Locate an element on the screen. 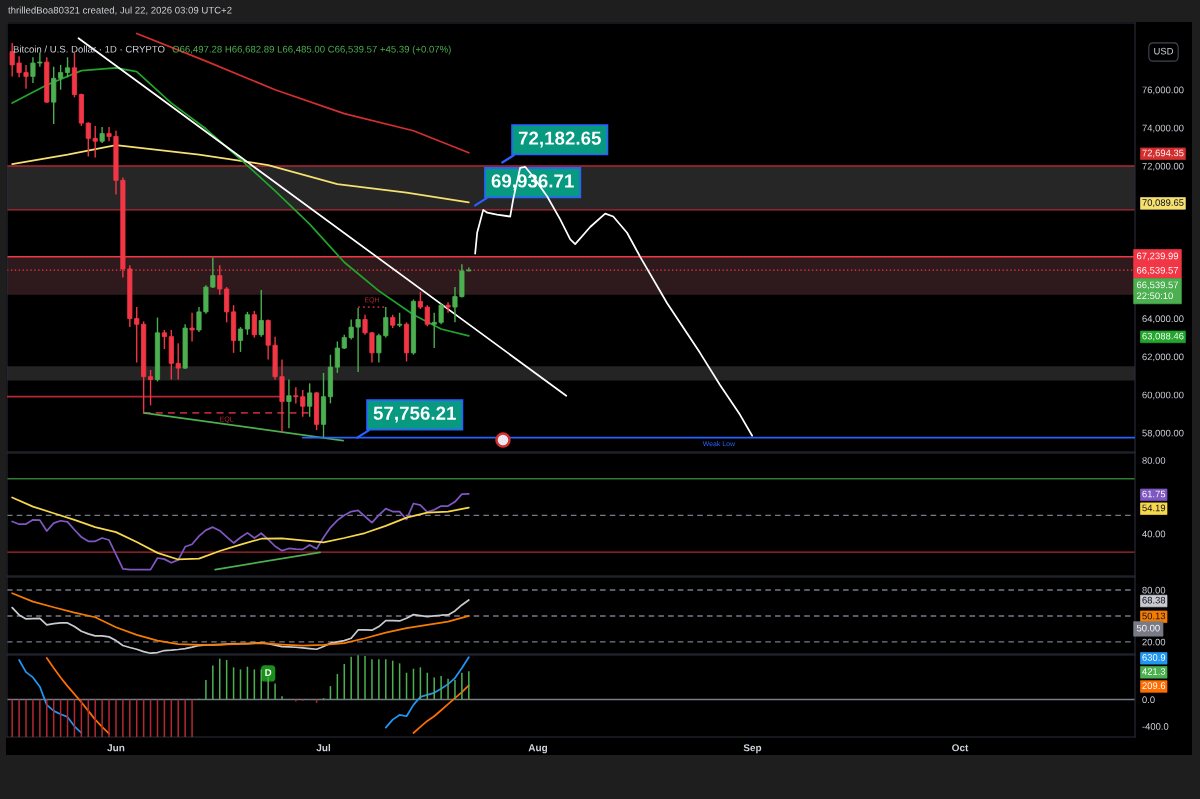 Image resolution: width=1200 pixels, height=799 pixels. x-tick-label: Aug is located at coordinates (538, 749).